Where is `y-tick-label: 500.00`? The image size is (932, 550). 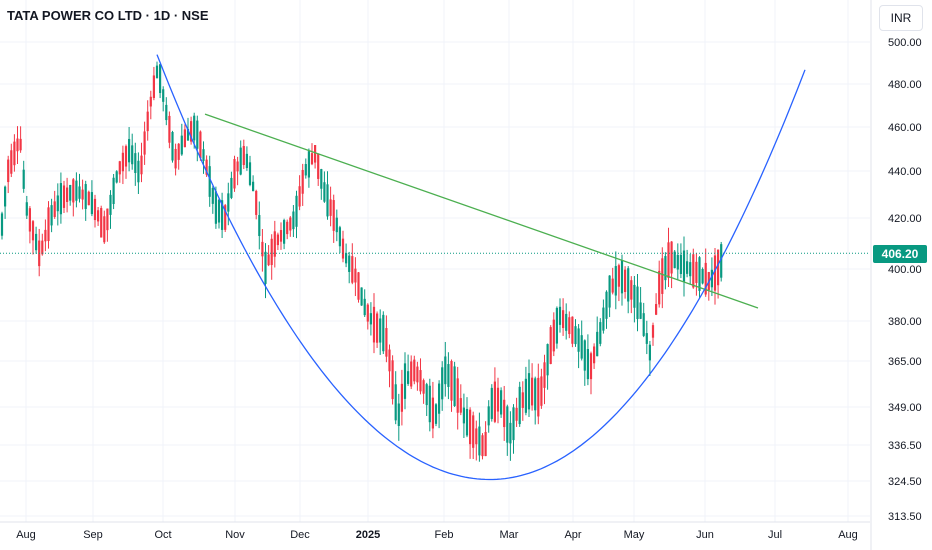 y-tick-label: 500.00 is located at coordinates (905, 43).